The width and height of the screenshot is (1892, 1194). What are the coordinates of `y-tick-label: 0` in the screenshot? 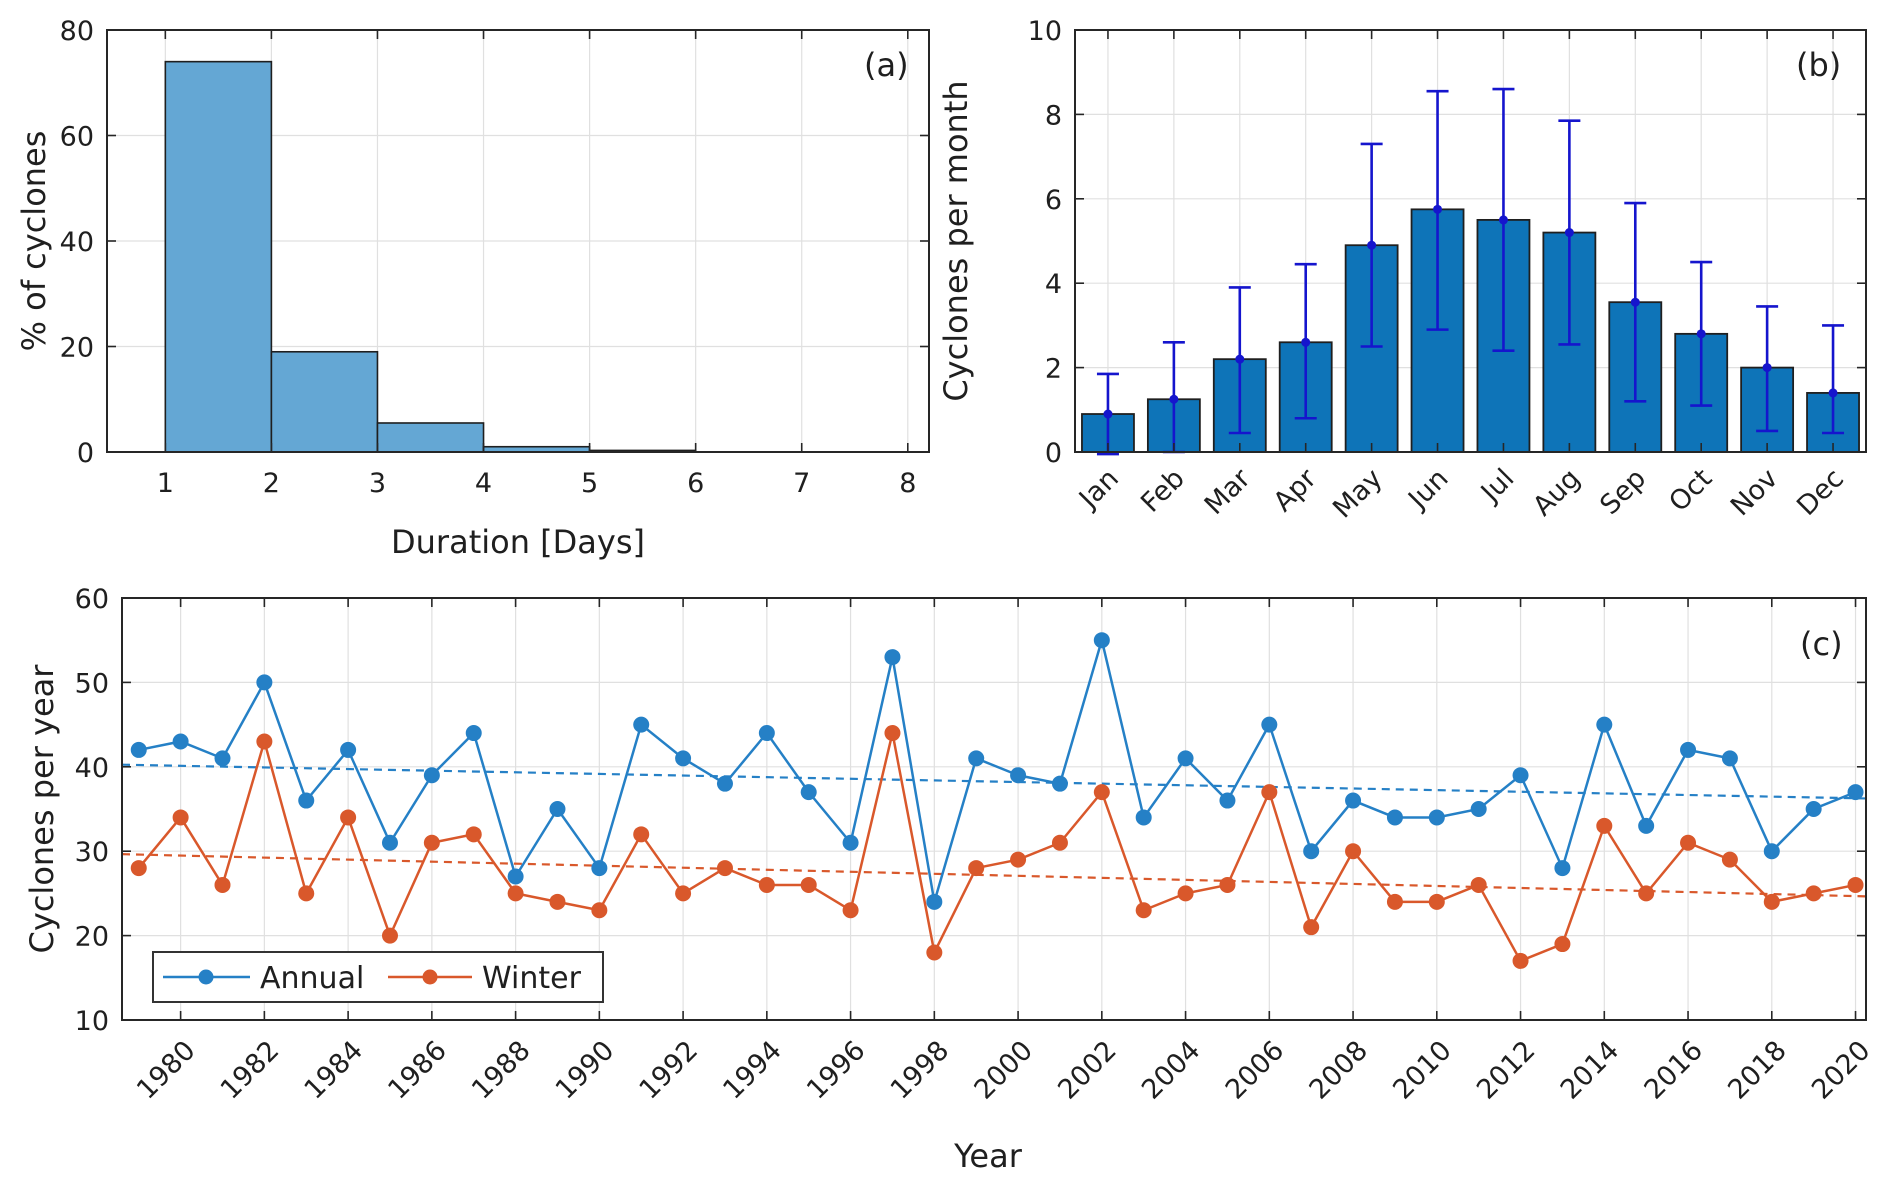 It's located at (85, 453).